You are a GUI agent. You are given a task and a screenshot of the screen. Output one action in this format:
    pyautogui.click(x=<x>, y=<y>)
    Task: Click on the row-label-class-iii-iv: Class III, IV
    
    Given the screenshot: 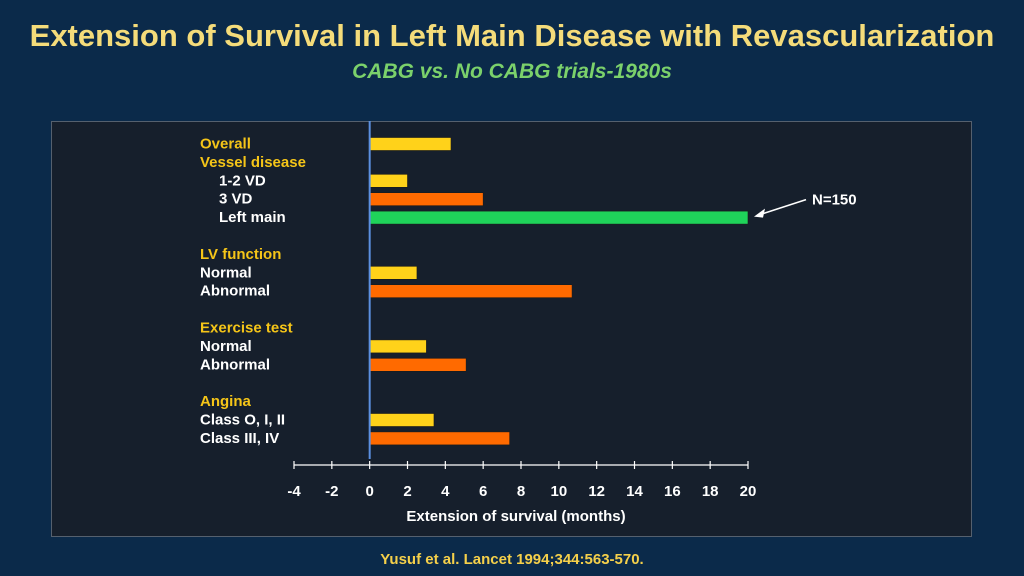 What is the action you would take?
    pyautogui.click(x=239, y=438)
    